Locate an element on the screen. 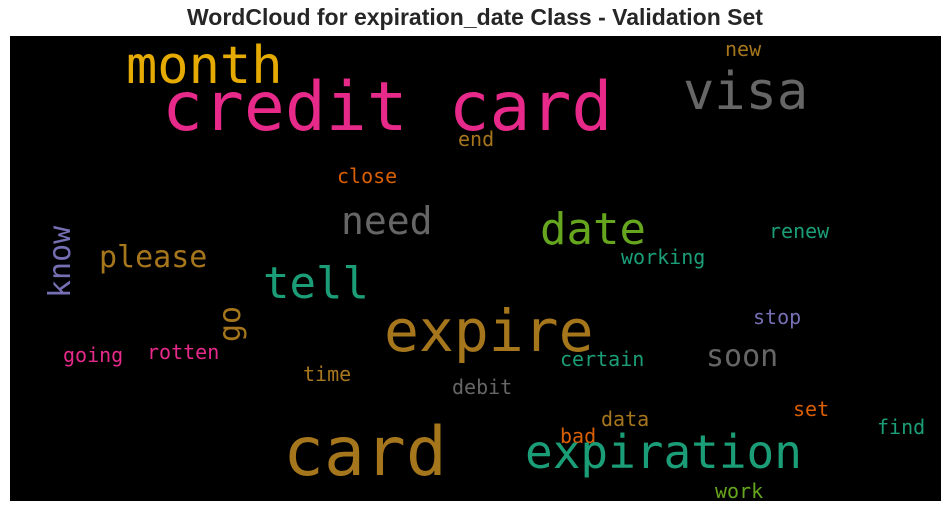  word-expire: expire is located at coordinates (489, 331).